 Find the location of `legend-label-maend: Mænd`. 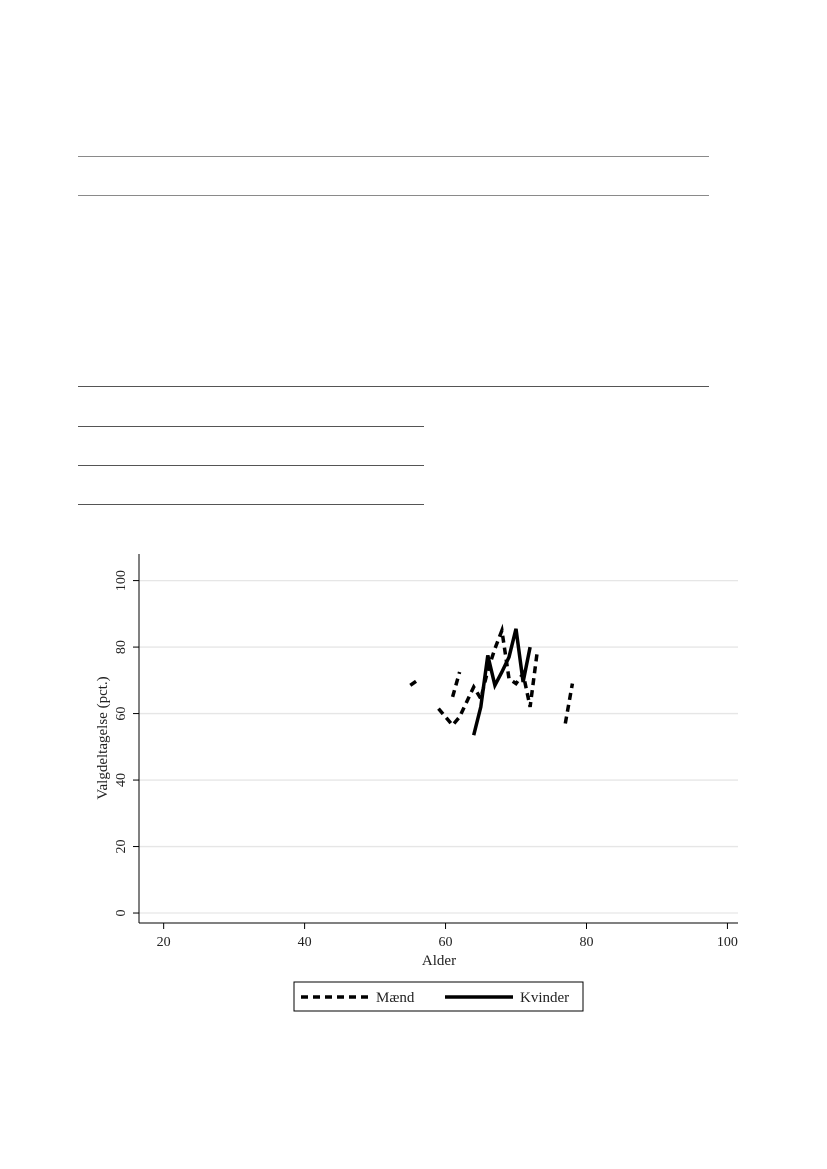

legend-label-maend: Mænd is located at coordinates (395, 998).